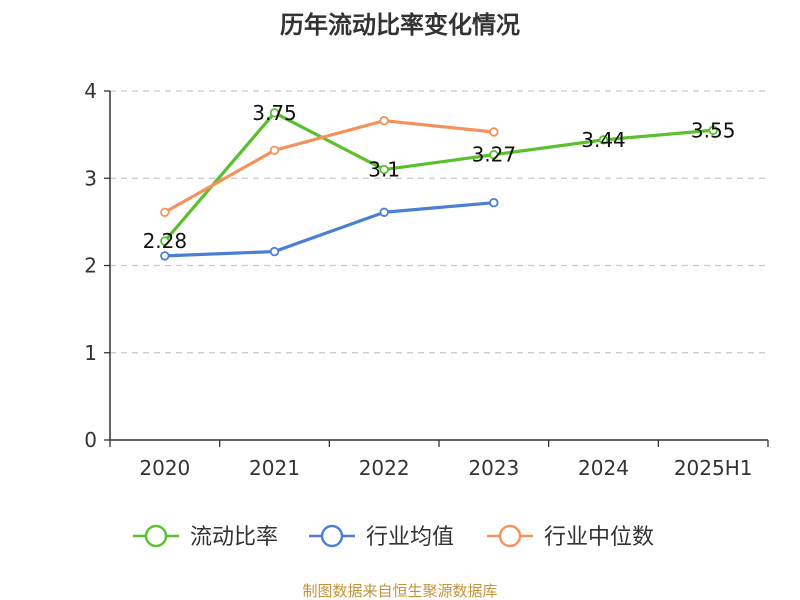 Image resolution: width=800 pixels, height=600 pixels. I want to click on legend-label: 流动比率, so click(234, 537).